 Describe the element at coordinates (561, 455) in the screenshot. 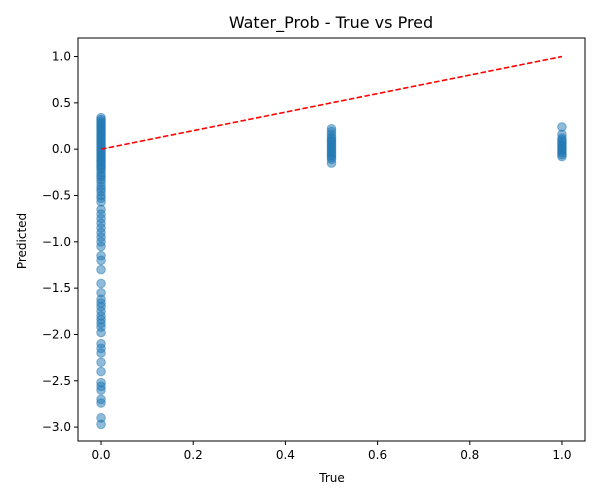

I see `x-tick-label: 1.0` at that location.